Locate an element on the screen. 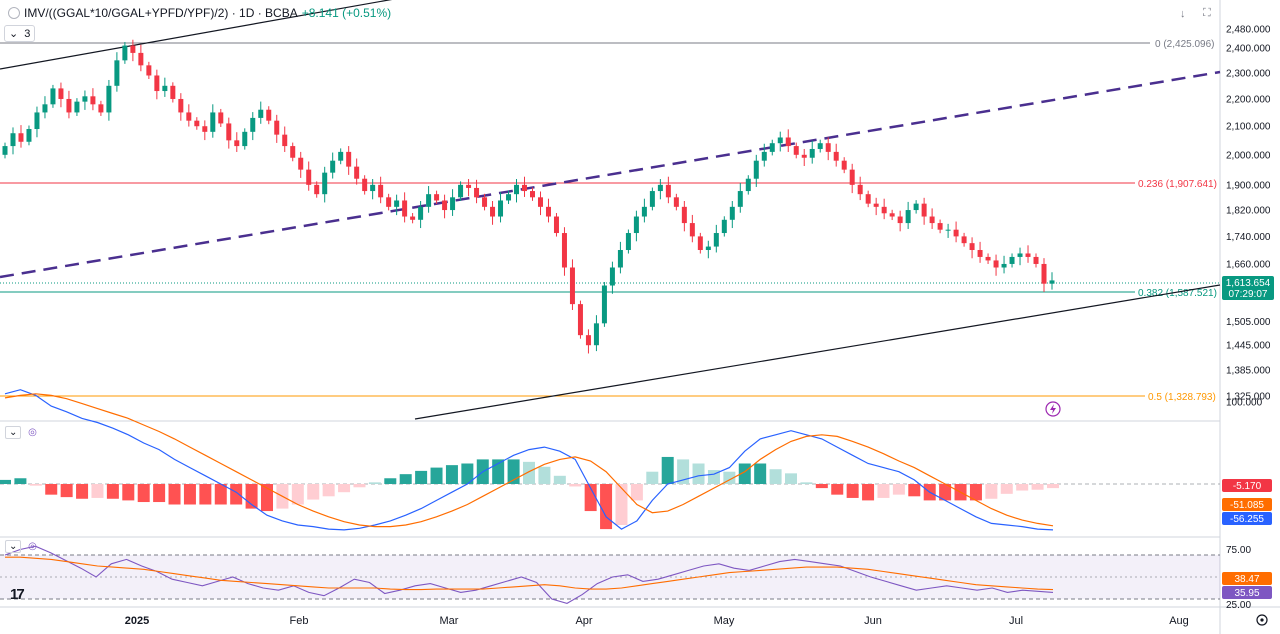  macd-hist-value: -5.170 is located at coordinates (1247, 486).